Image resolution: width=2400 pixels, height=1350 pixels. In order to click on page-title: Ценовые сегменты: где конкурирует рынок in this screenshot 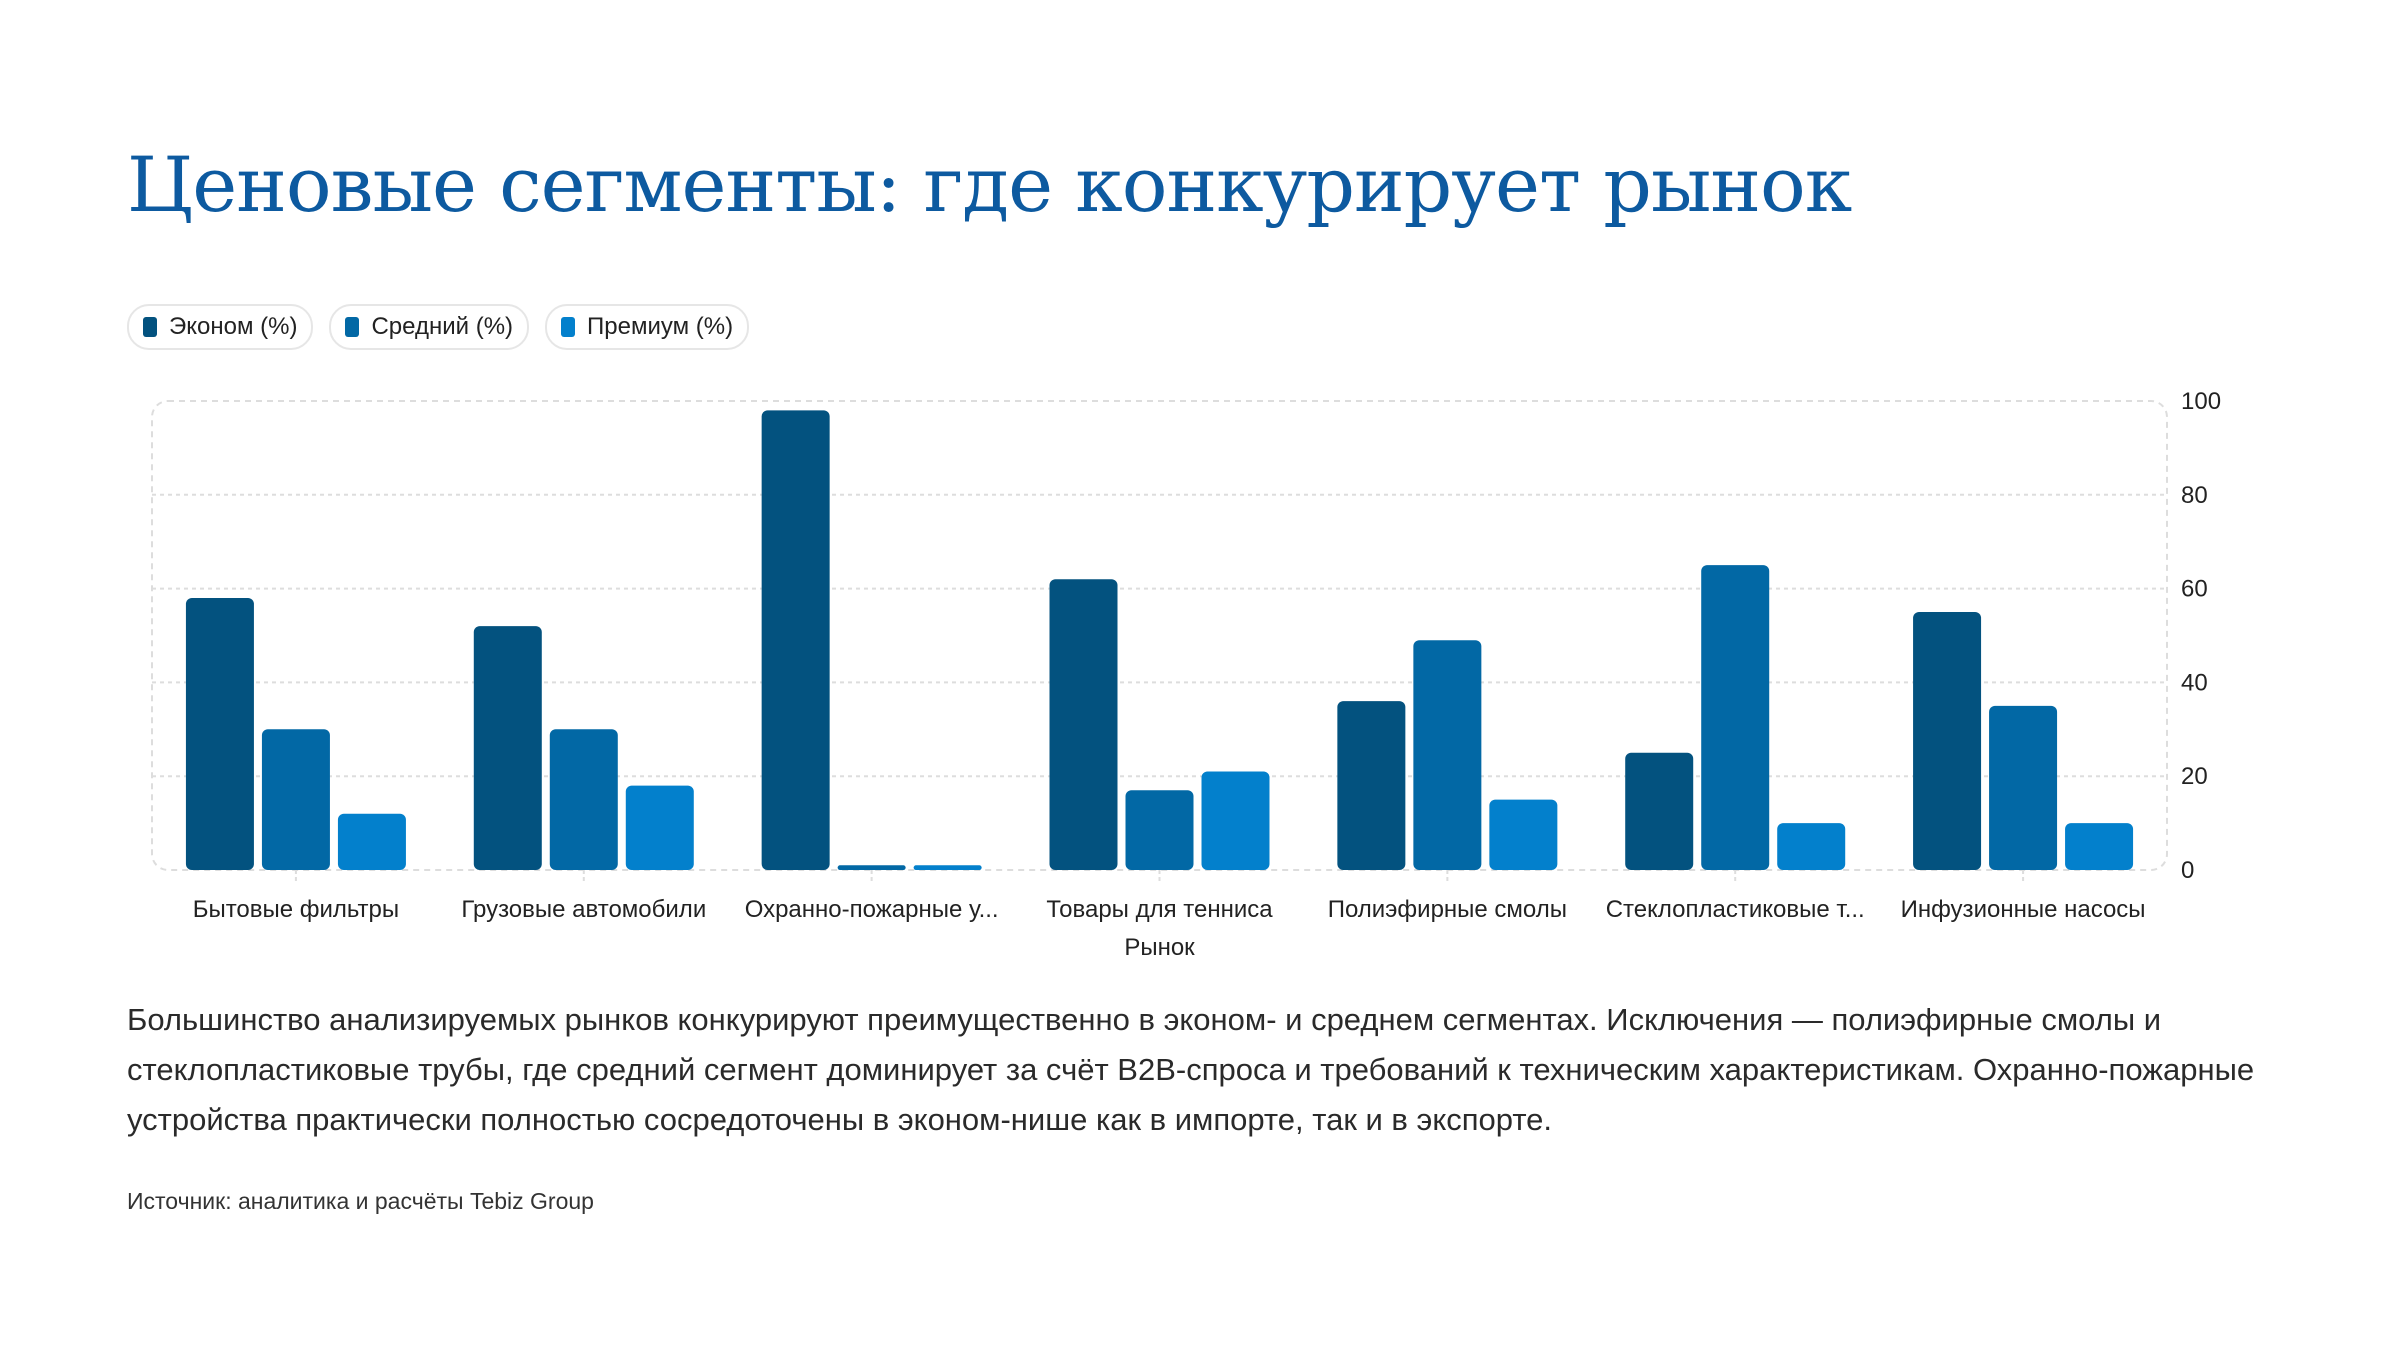, I will do `click(989, 184)`.